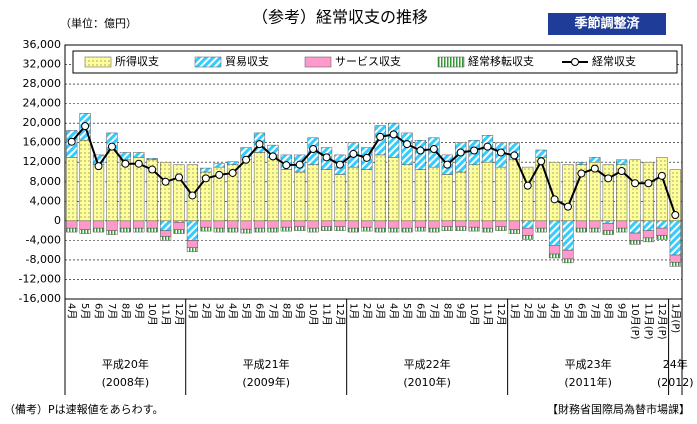  What do you see at coordinates (427, 364) in the screenshot?
I see `year-label: 平成22年` at bounding box center [427, 364].